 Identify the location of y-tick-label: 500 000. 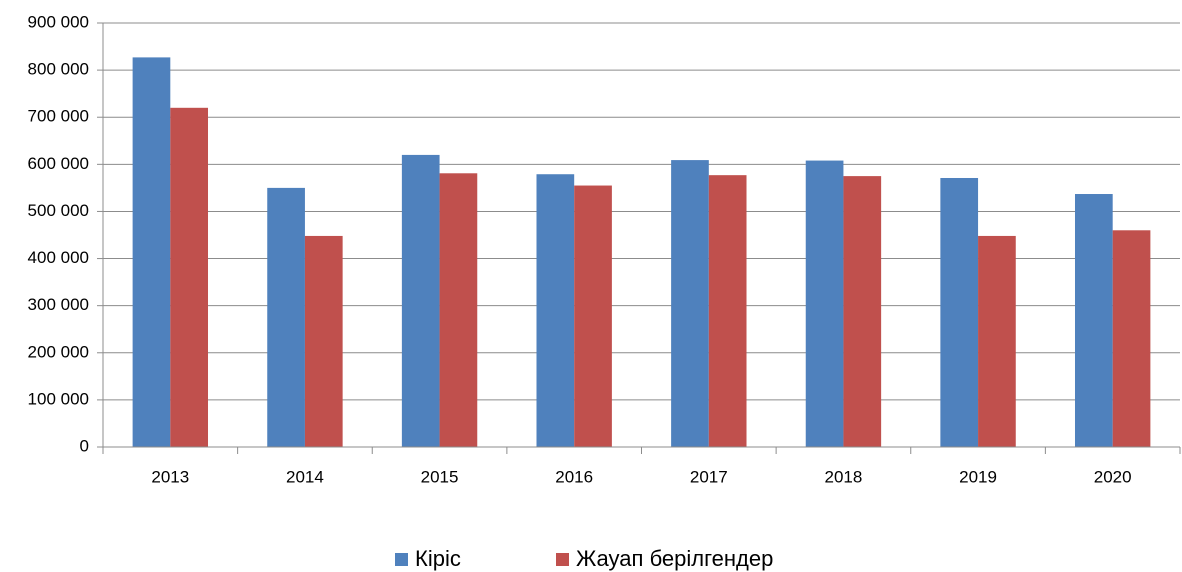
(58, 210).